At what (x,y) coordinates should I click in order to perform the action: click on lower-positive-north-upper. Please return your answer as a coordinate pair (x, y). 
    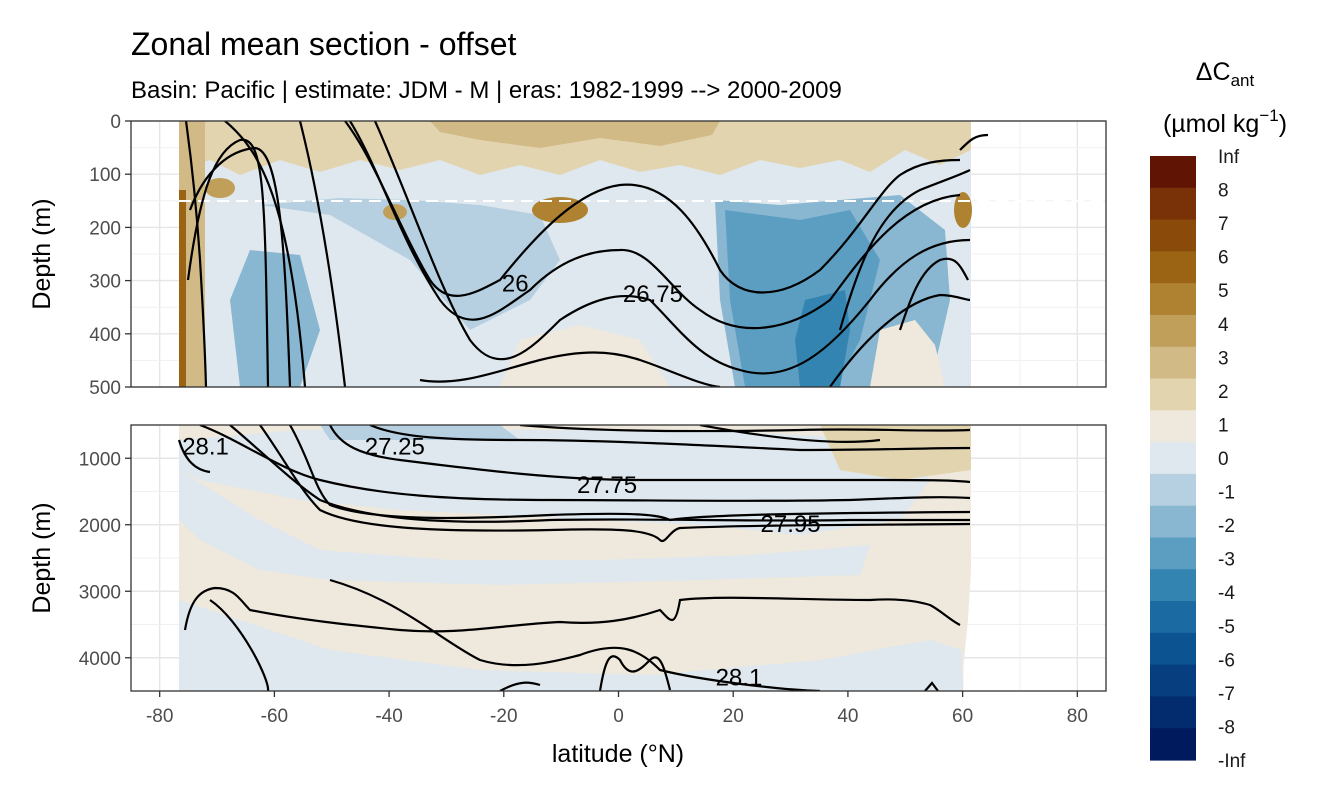
    Looking at the image, I should click on (895, 452).